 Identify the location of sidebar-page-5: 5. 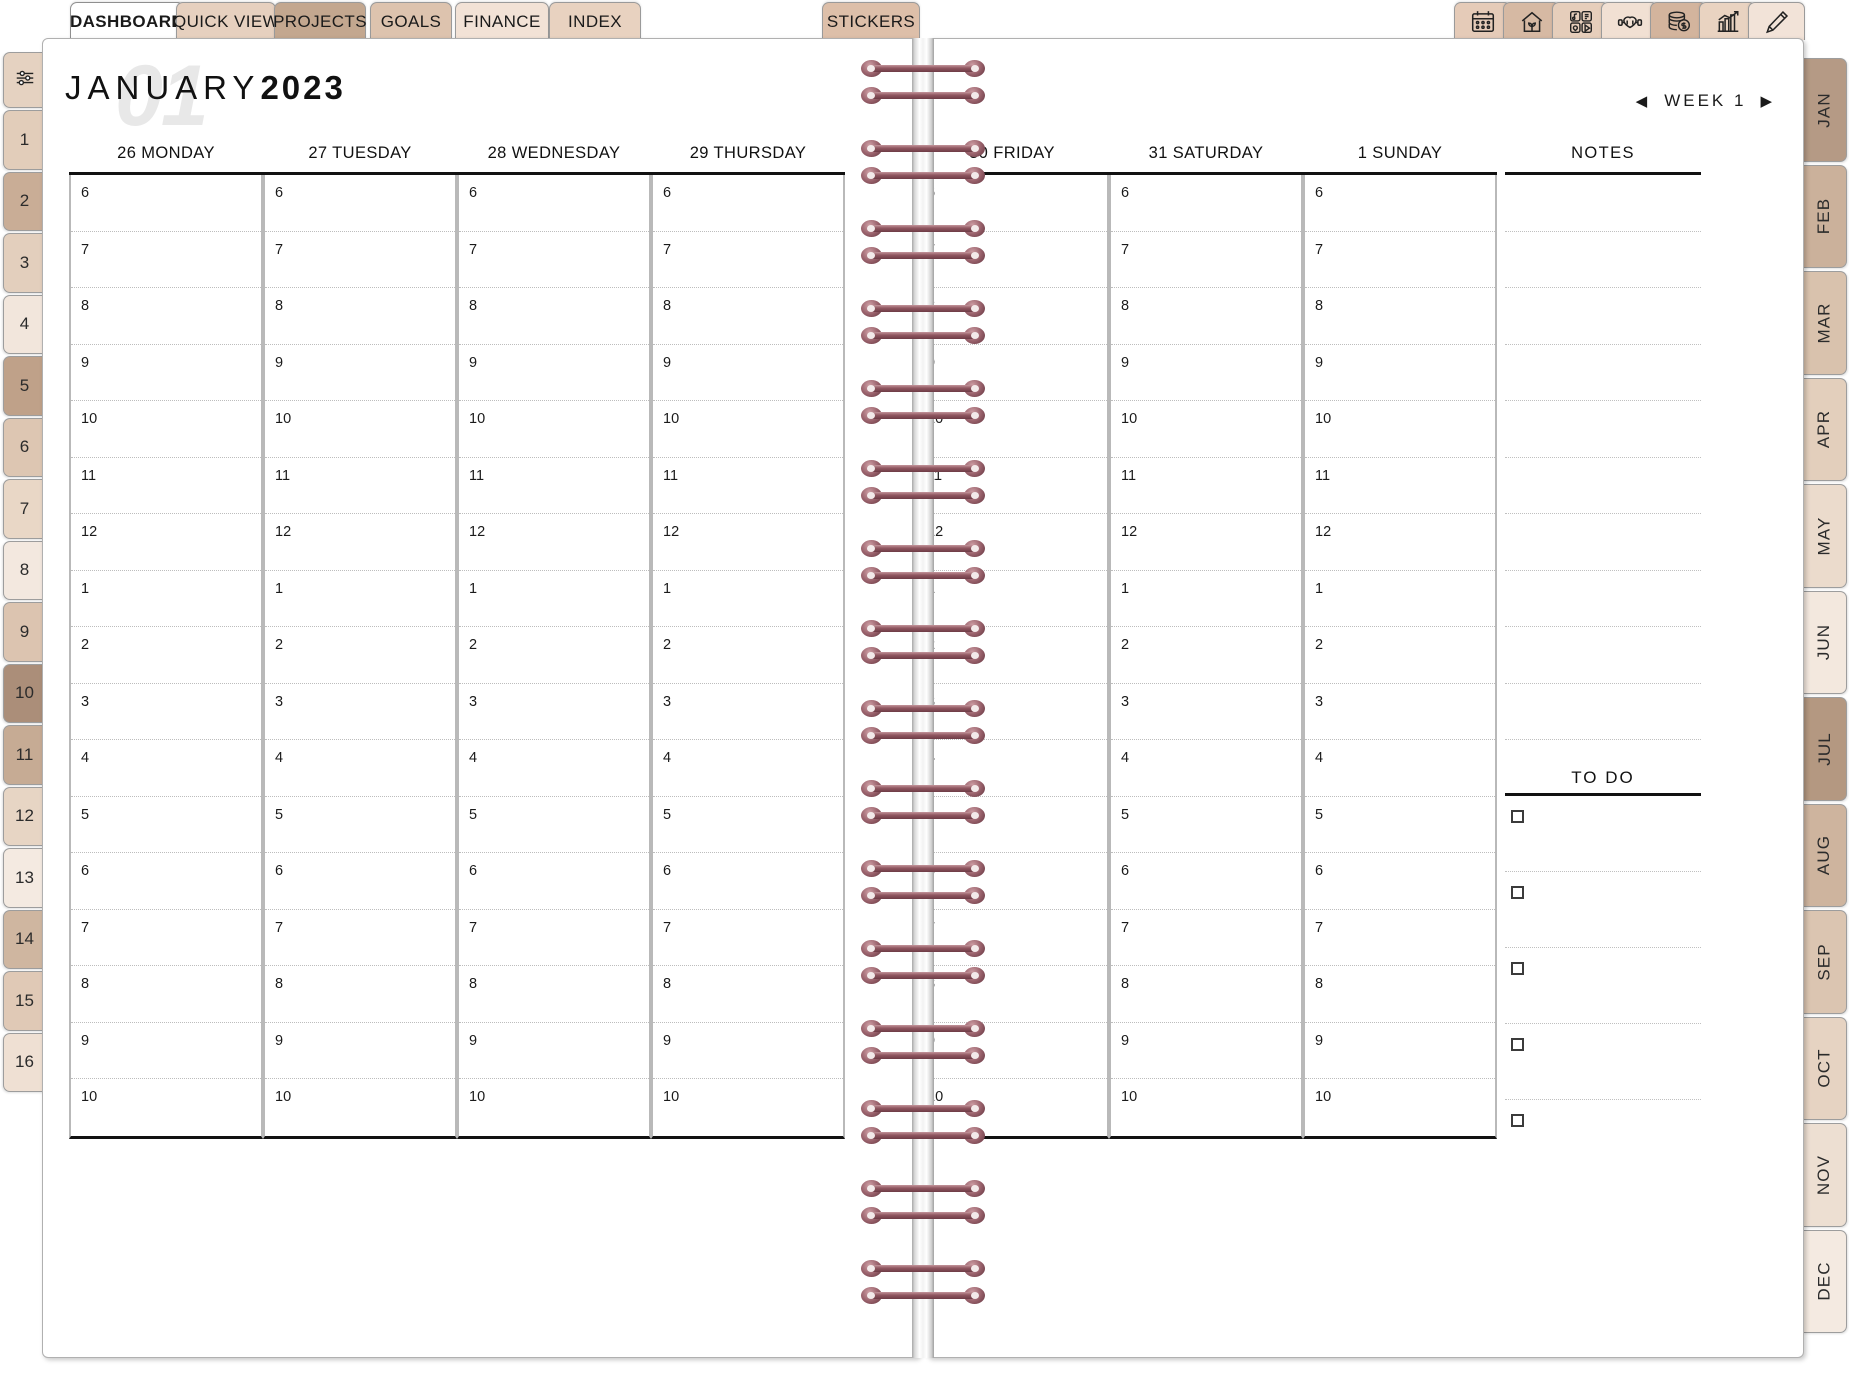
(24, 386).